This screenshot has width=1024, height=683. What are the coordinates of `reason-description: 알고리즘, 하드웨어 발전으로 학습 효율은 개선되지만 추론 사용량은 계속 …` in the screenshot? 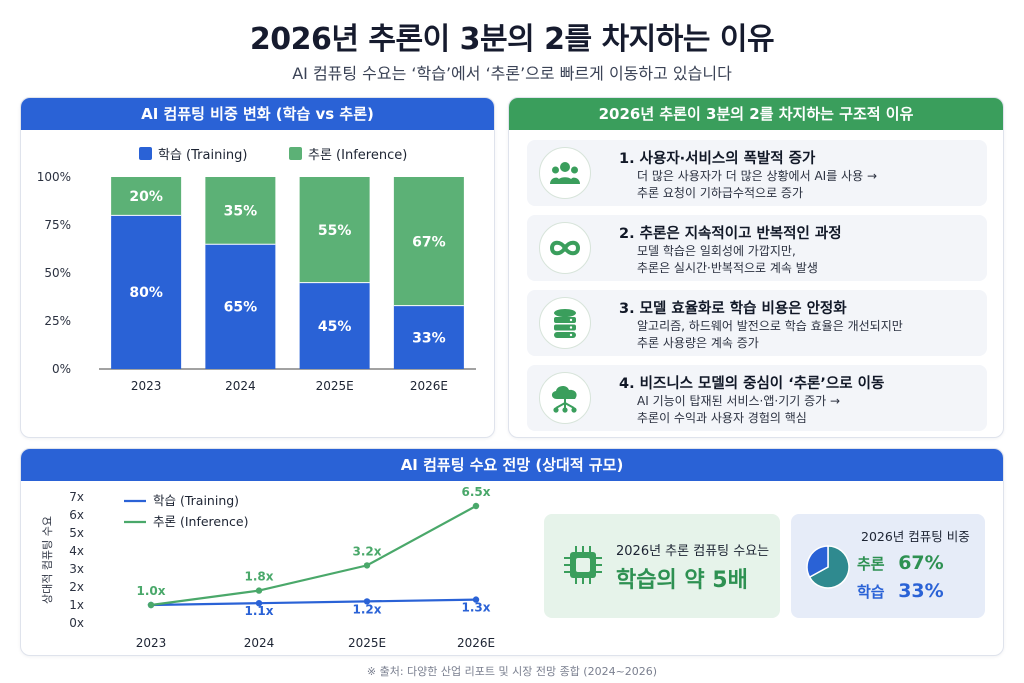 It's located at (770, 335).